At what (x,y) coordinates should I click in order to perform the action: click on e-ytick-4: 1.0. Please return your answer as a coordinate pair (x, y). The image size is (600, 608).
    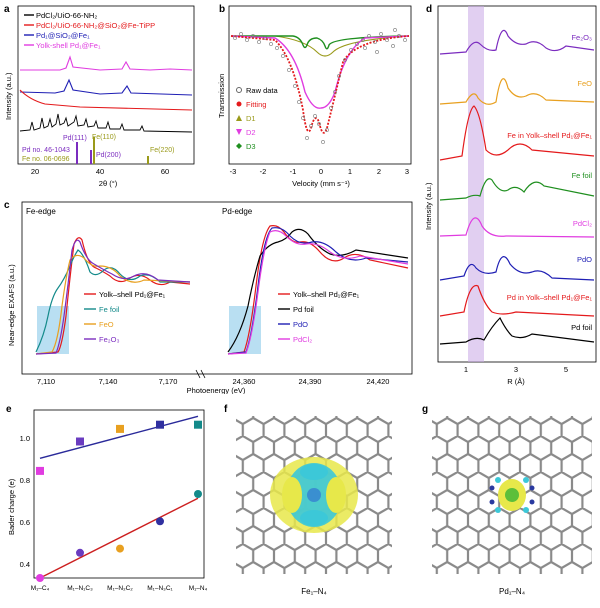
    Looking at the image, I should click on (25, 438).